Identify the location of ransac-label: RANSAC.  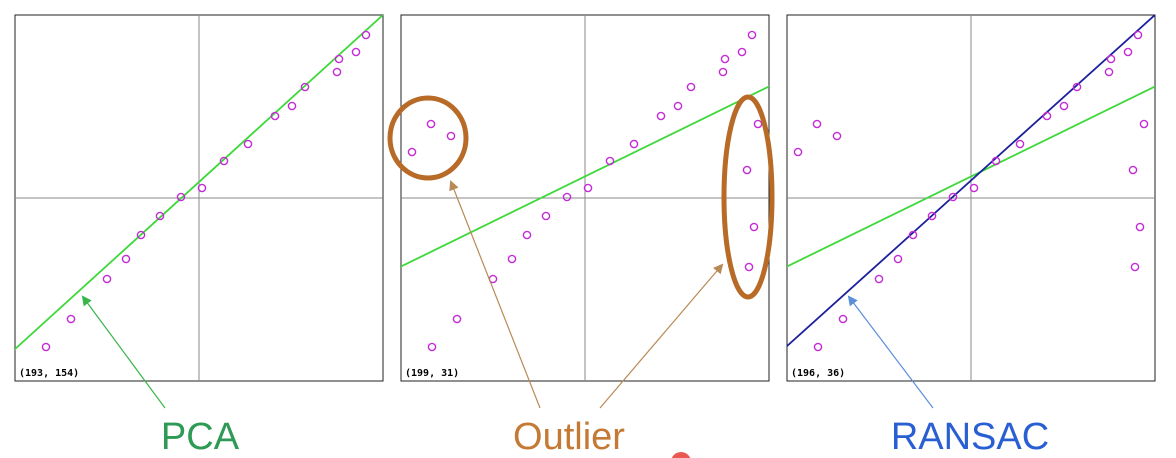
(970, 437).